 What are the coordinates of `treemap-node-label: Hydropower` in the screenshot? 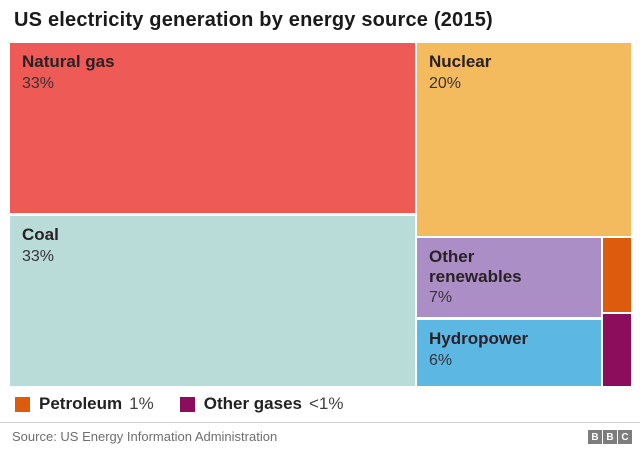 It's located at (479, 338).